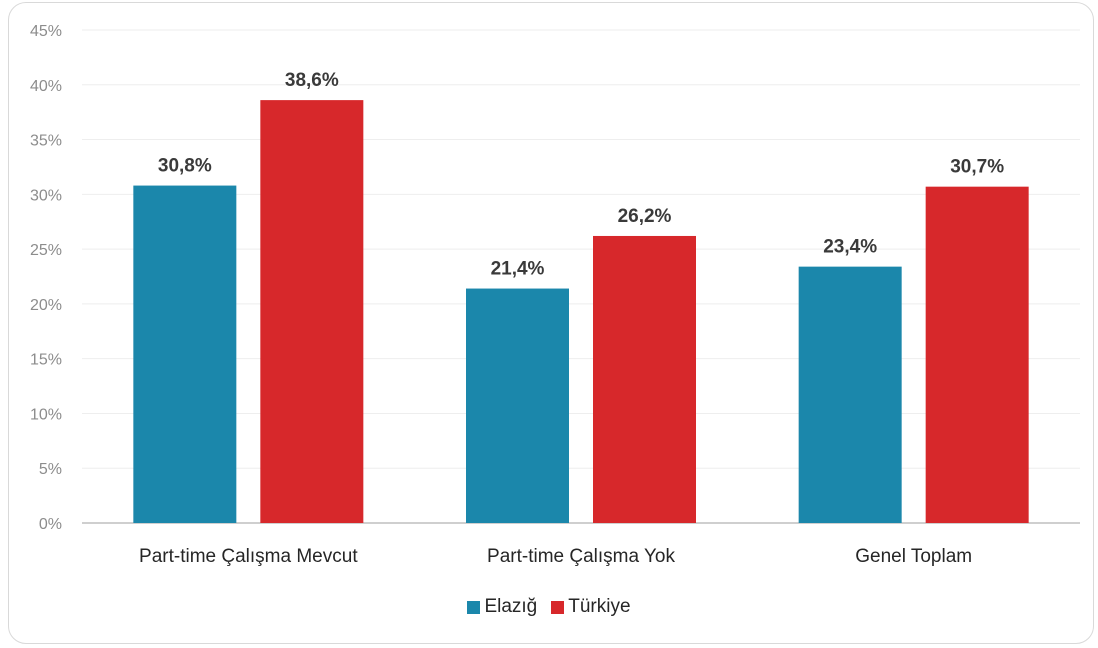 Image resolution: width=1098 pixels, height=648 pixels. I want to click on data-label: 30,8%, so click(185, 166).